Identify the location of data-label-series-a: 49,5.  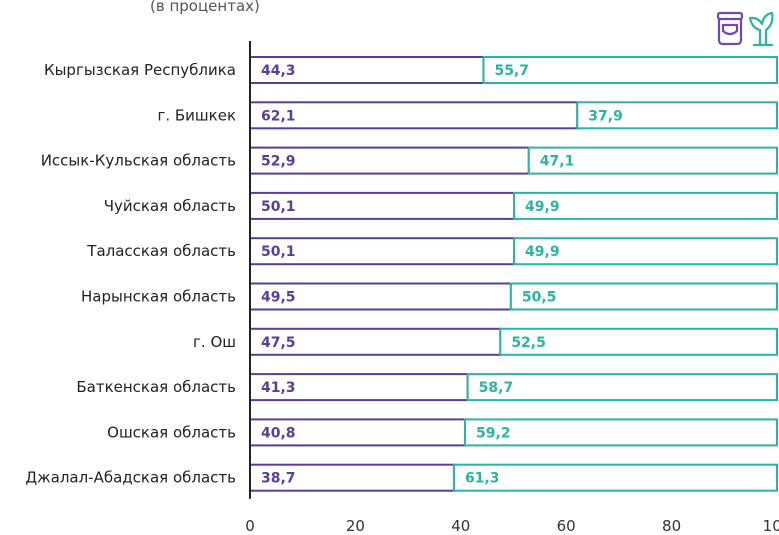
(278, 298).